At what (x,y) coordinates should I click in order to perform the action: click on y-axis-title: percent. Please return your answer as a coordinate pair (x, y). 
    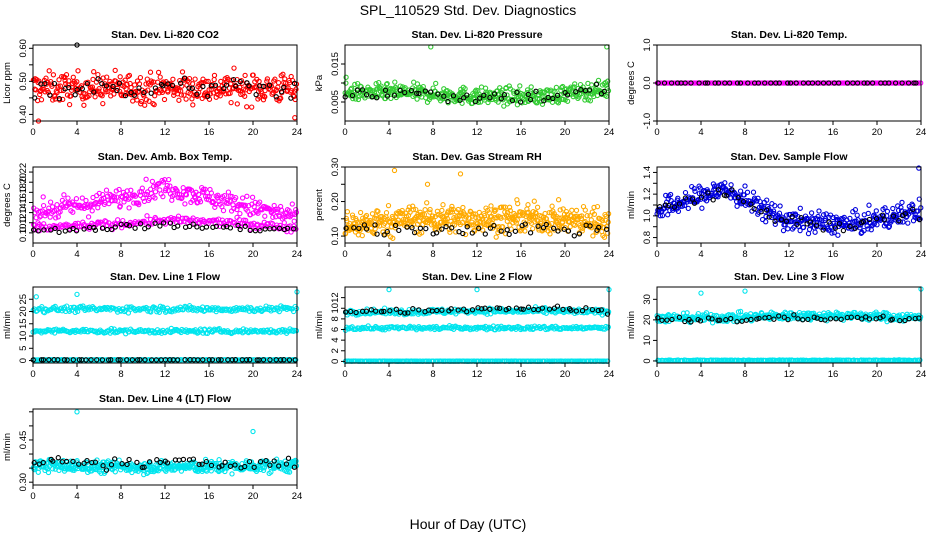
    Looking at the image, I should click on (319, 205).